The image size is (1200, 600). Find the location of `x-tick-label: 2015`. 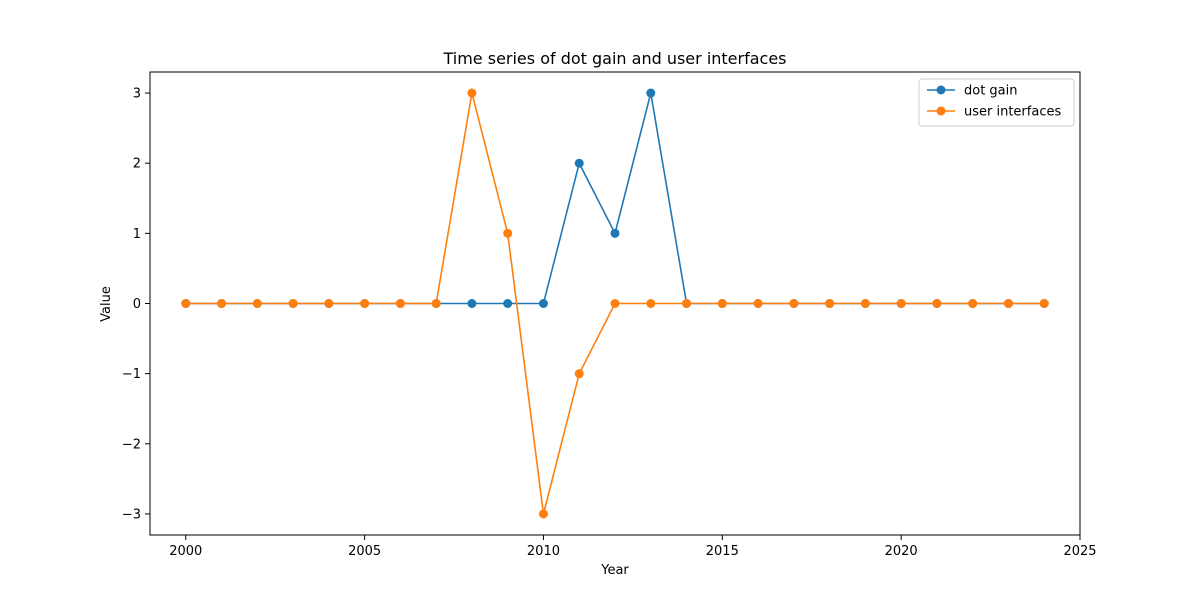

x-tick-label: 2015 is located at coordinates (722, 551).